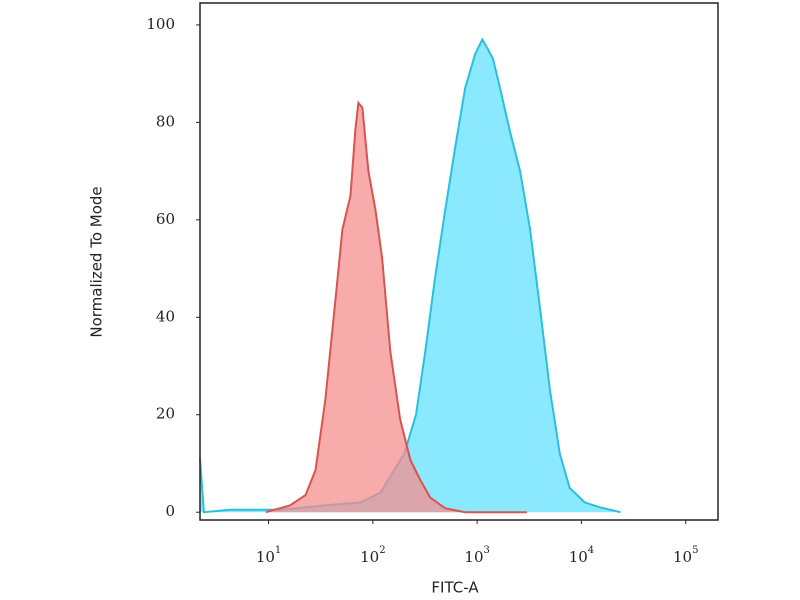  Describe the element at coordinates (165, 219) in the screenshot. I see `y-tick-label: 60` at that location.